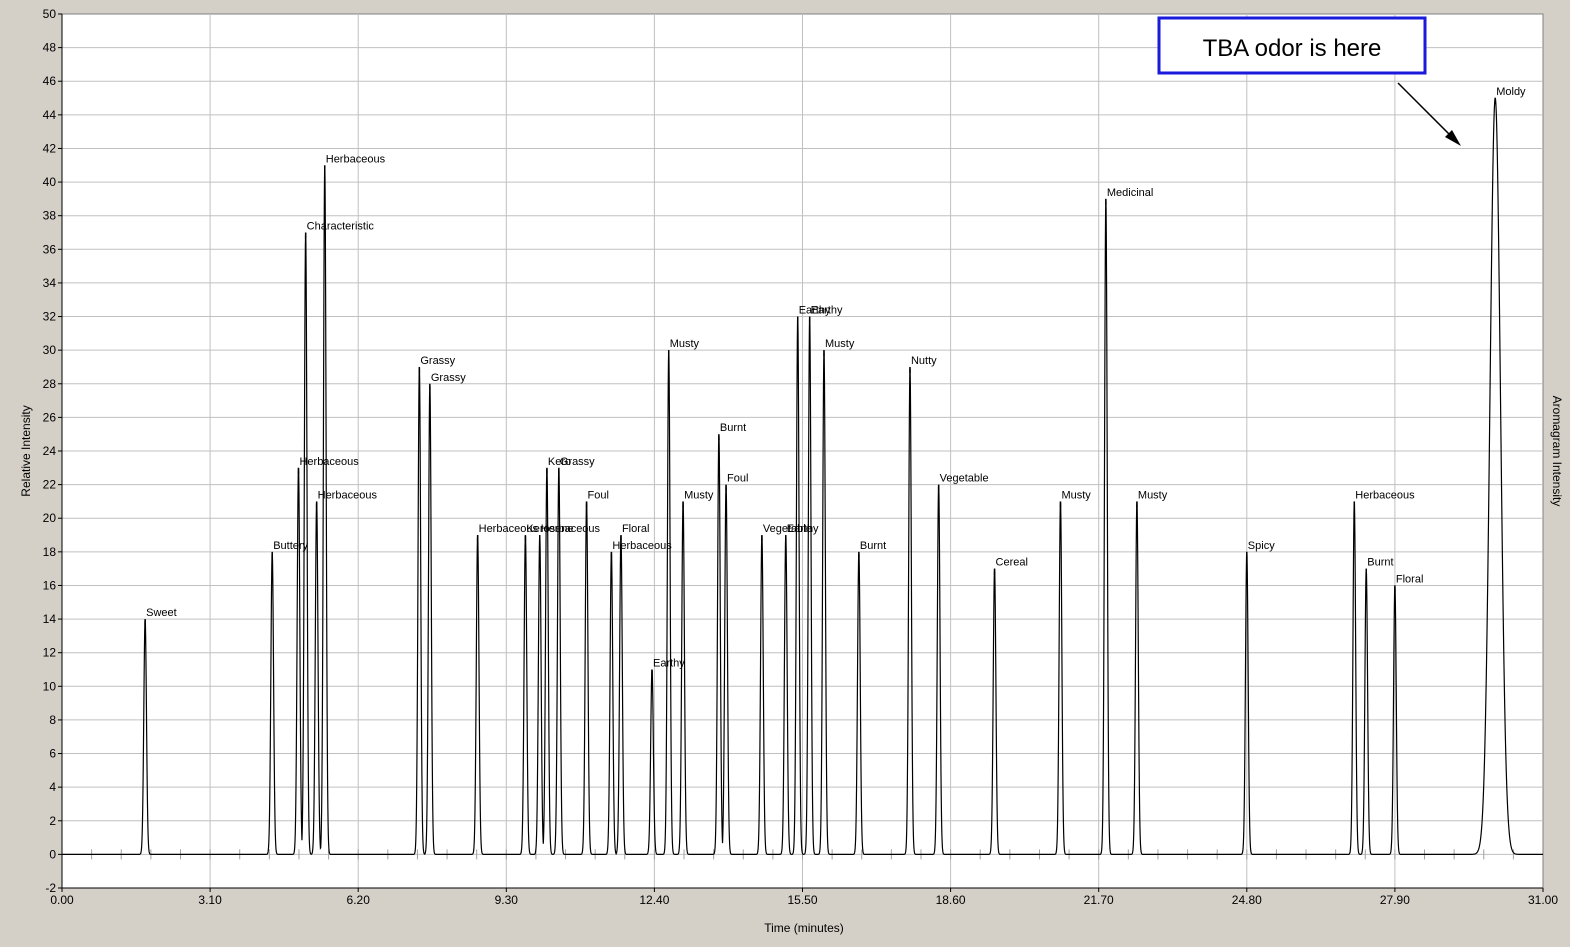 The width and height of the screenshot is (1570, 947). I want to click on x-tick-label: 27.90, so click(1395, 900).